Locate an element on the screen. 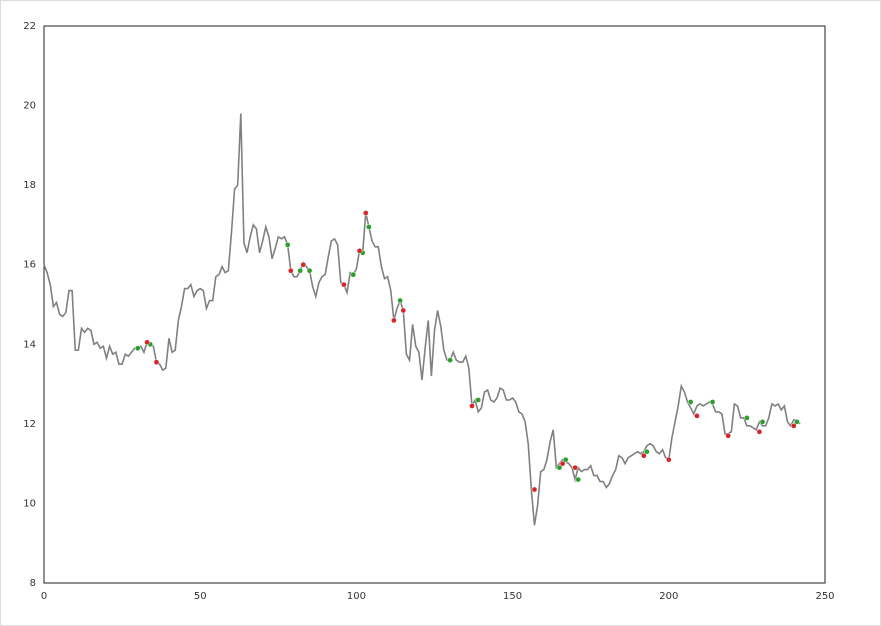  x-tick-label: 200 is located at coordinates (668, 596).